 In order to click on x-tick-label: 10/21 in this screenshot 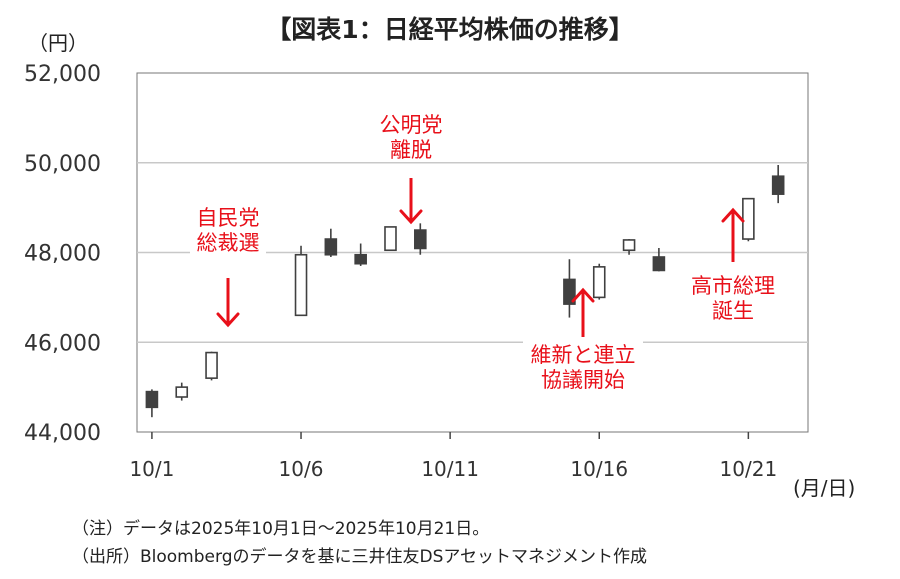, I will do `click(749, 469)`.